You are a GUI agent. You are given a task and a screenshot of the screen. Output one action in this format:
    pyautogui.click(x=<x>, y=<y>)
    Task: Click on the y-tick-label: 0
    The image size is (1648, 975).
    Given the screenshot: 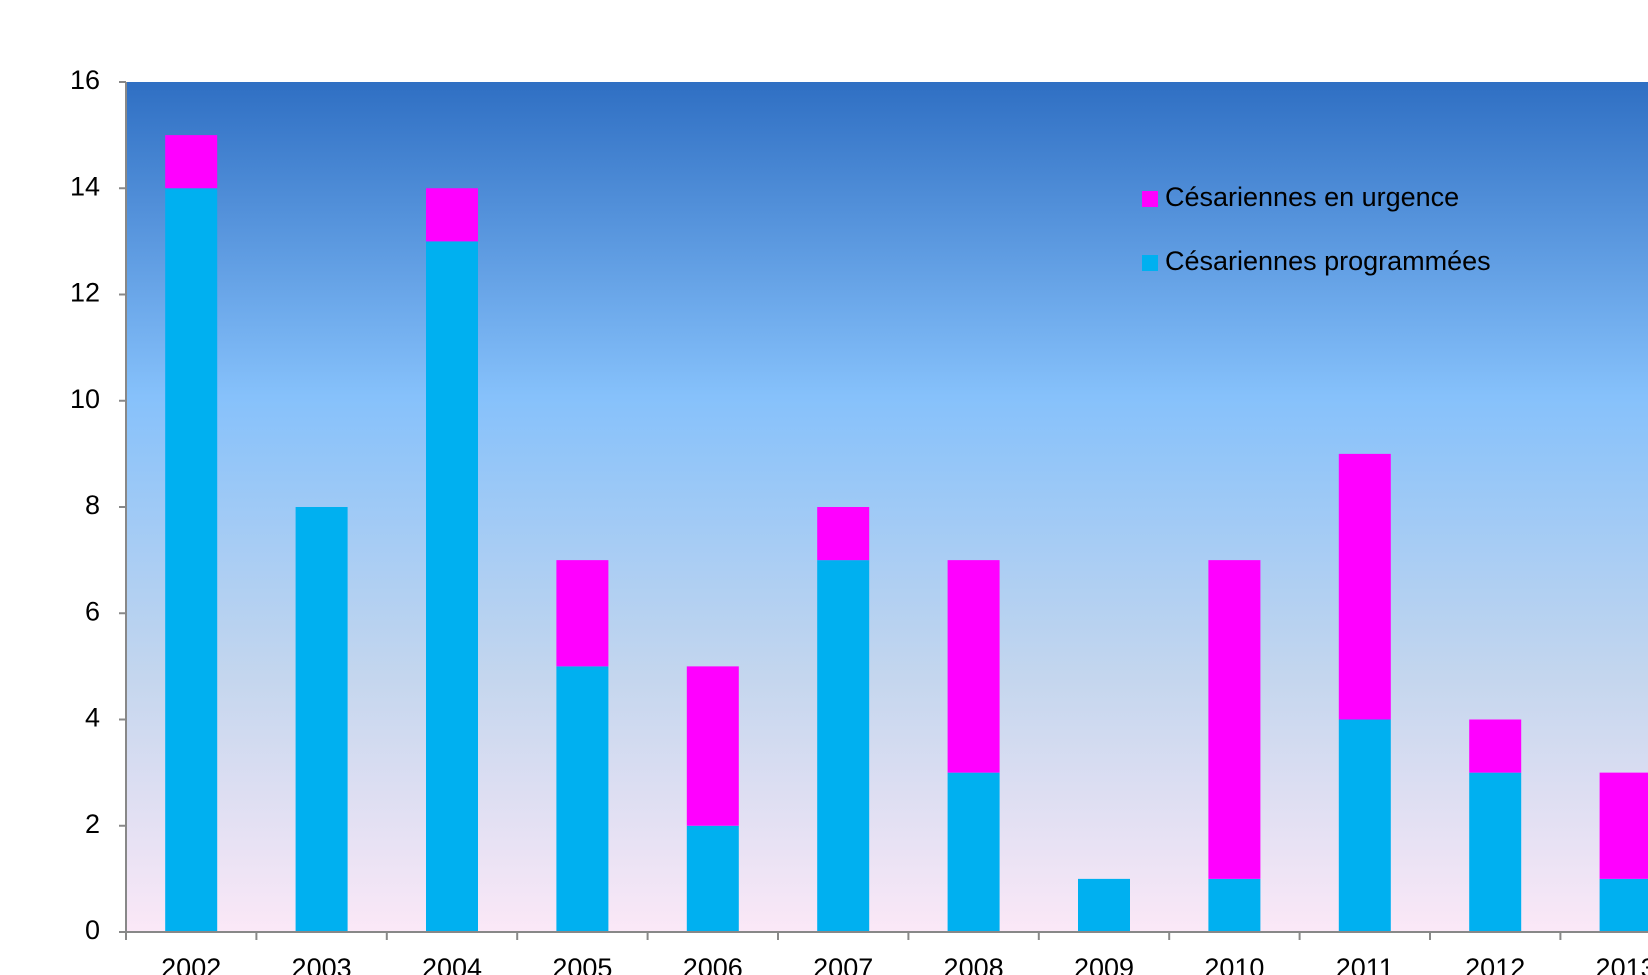 What is the action you would take?
    pyautogui.click(x=92, y=930)
    